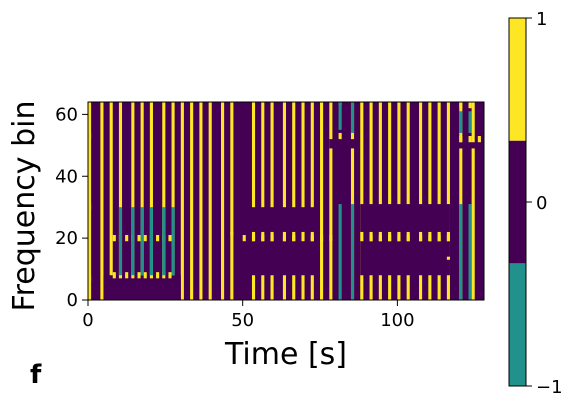 The width and height of the screenshot is (579, 409). Describe the element at coordinates (549, 387) in the screenshot. I see `colorbar-tick-label: −1` at that location.